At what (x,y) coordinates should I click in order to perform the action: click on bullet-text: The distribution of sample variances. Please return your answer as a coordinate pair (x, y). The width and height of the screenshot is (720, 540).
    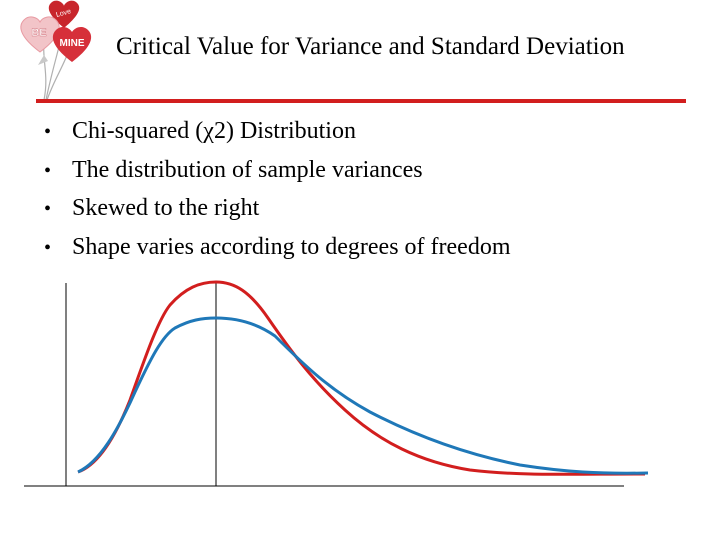
    Looking at the image, I should click on (247, 169).